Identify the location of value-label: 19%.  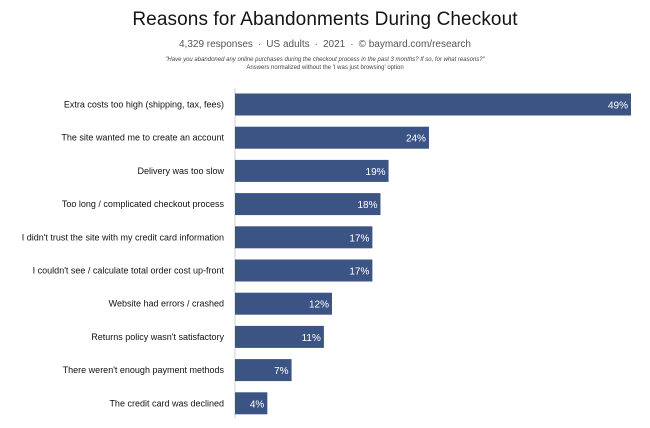
(376, 172).